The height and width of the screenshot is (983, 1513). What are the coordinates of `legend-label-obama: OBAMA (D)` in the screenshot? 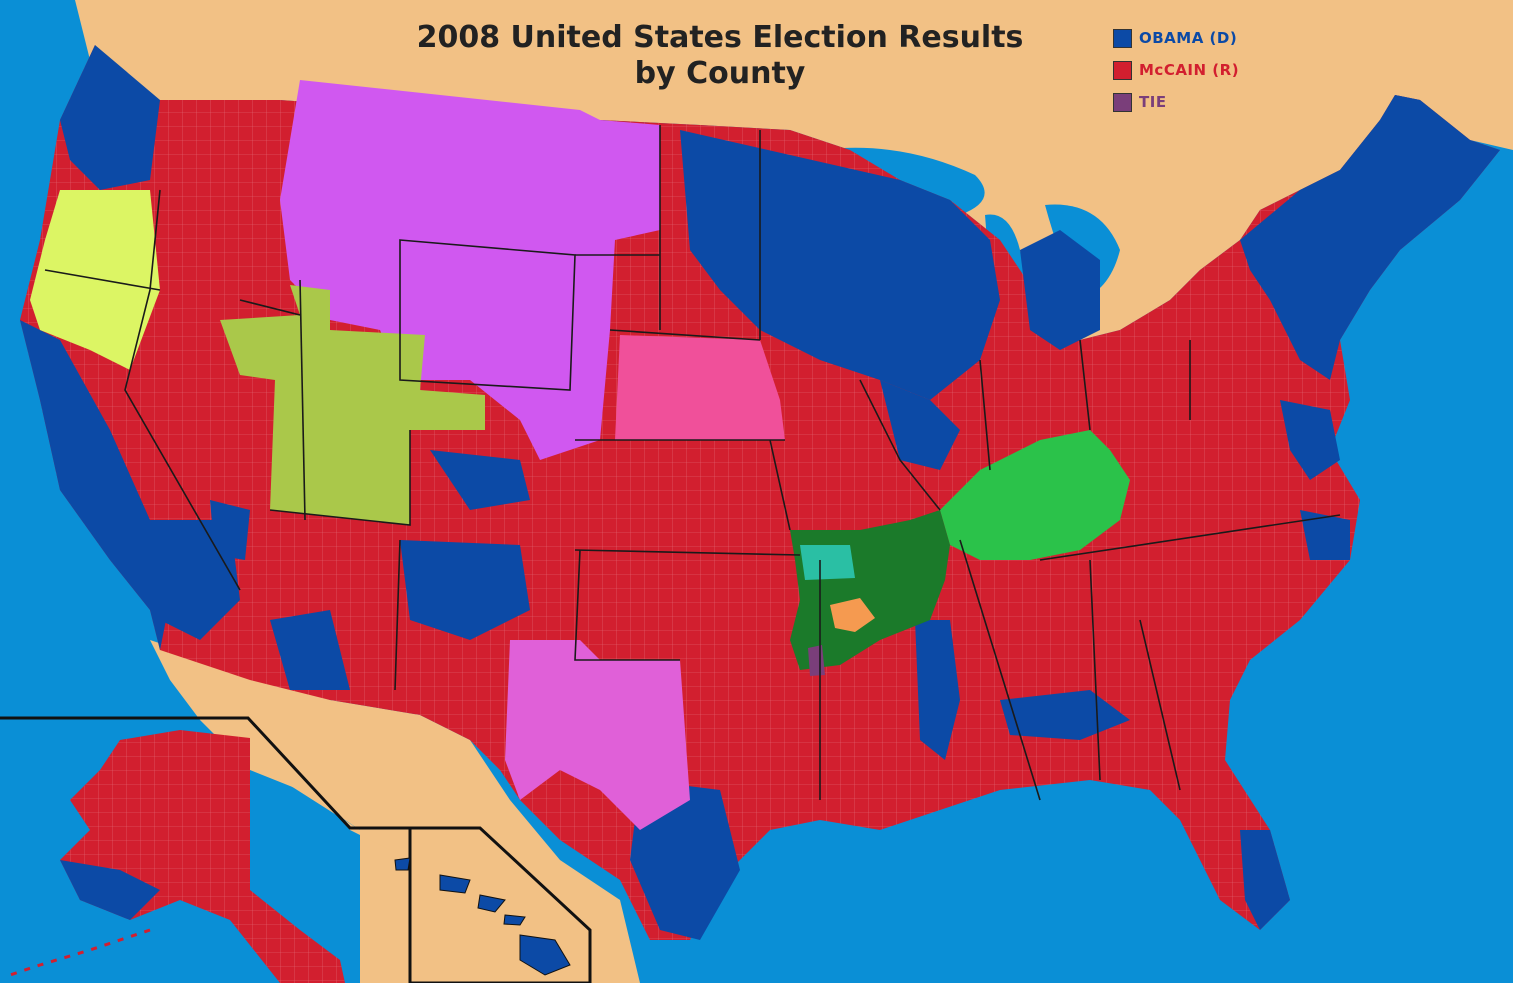 It's located at (1188, 38).